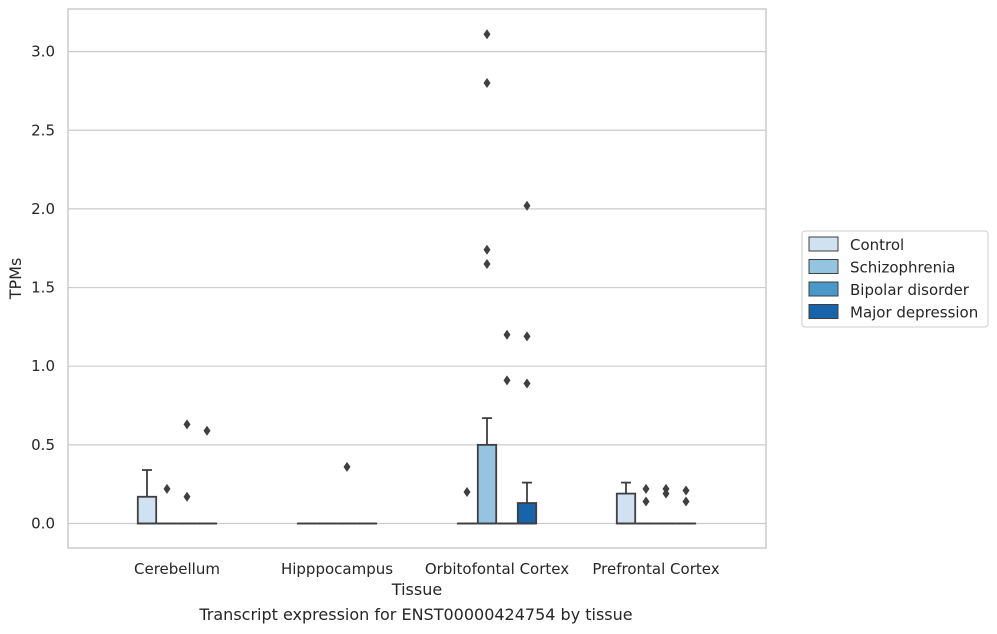  Describe the element at coordinates (43, 130) in the screenshot. I see `y-tick-label: 2.5` at that location.